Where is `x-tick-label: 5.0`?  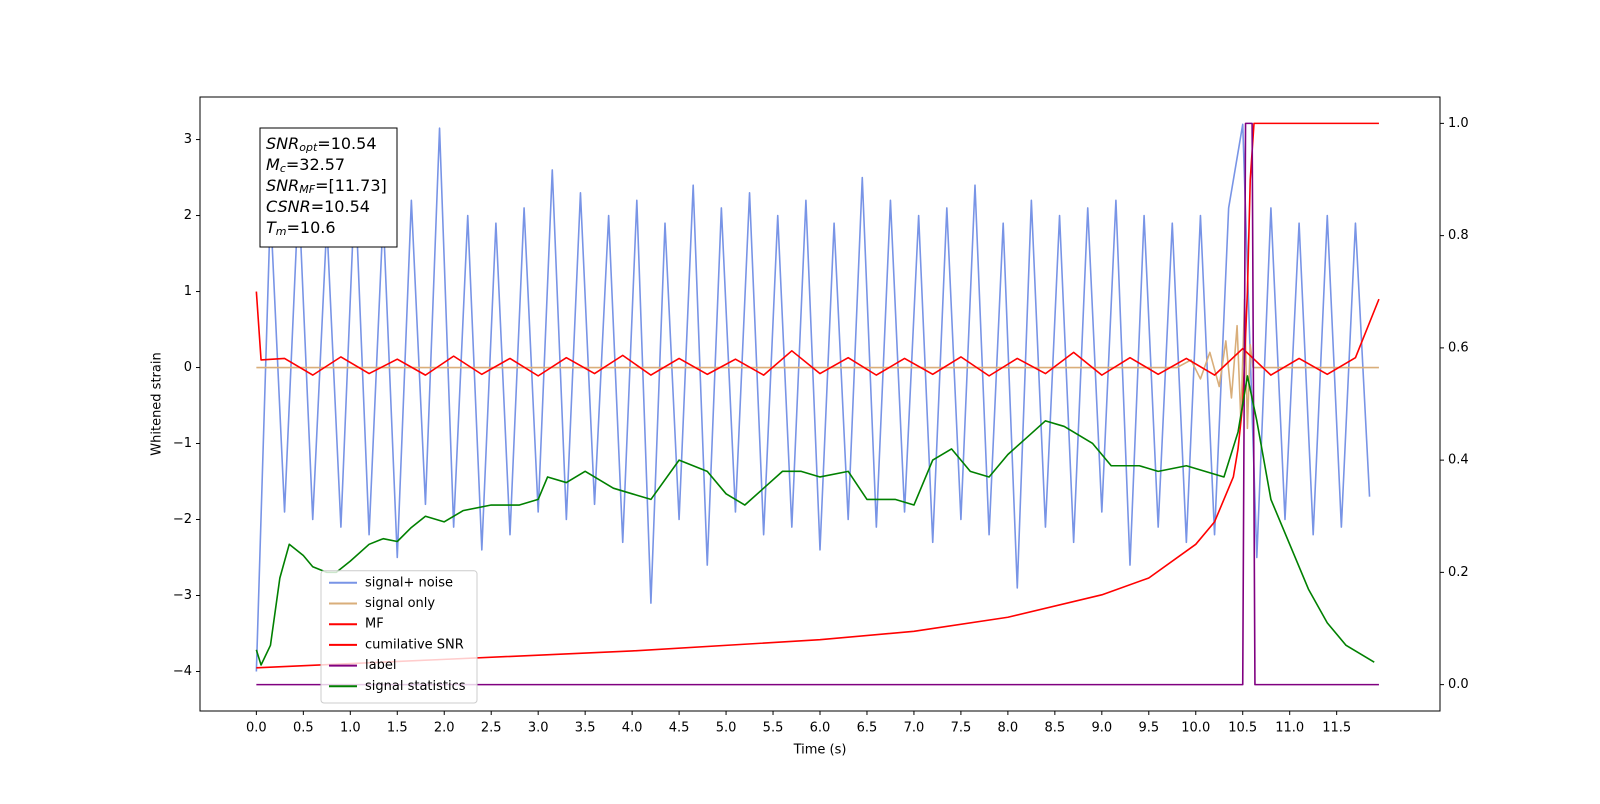
x-tick-label: 5.0 is located at coordinates (726, 728).